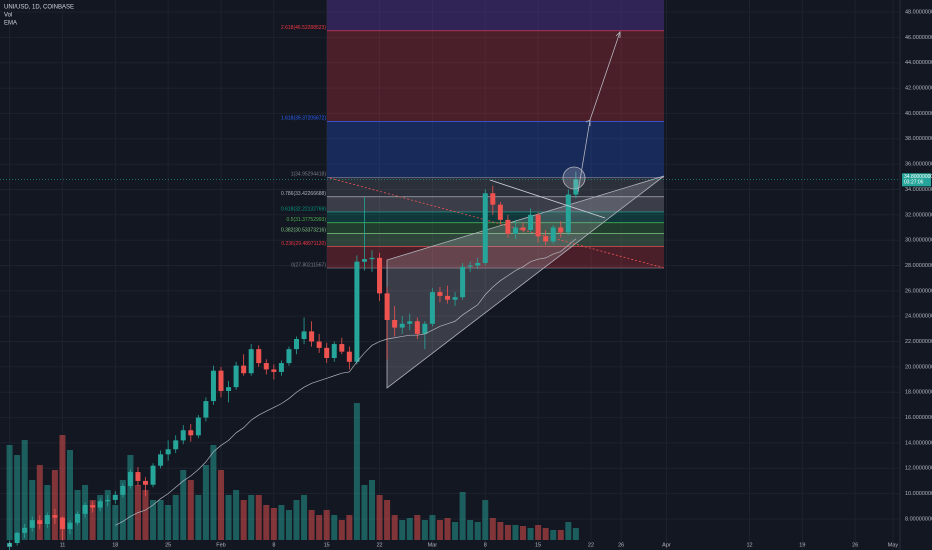  What do you see at coordinates (918, 89) in the screenshot?
I see `y-tick-label: 42.00000000` at bounding box center [918, 89].